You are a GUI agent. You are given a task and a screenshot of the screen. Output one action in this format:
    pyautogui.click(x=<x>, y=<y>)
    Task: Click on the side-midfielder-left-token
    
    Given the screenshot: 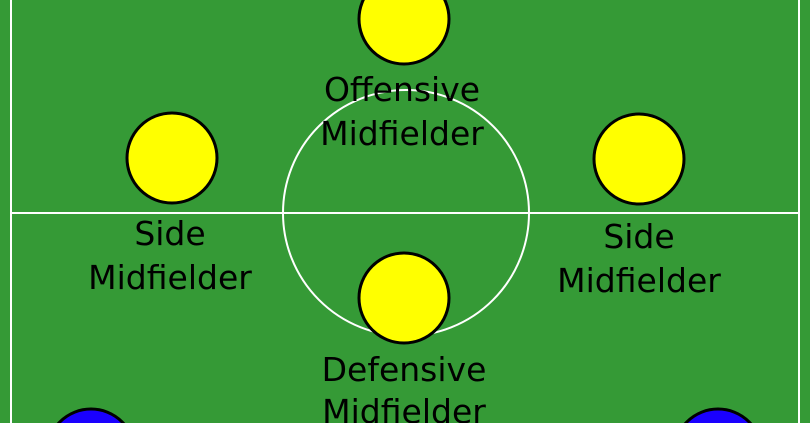 What is the action you would take?
    pyautogui.click(x=172, y=158)
    